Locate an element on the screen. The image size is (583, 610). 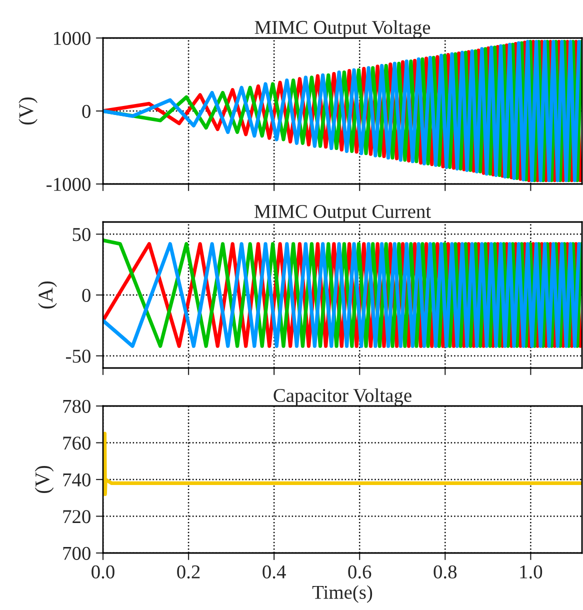
x-axis-title: Time(s) is located at coordinates (342, 594).